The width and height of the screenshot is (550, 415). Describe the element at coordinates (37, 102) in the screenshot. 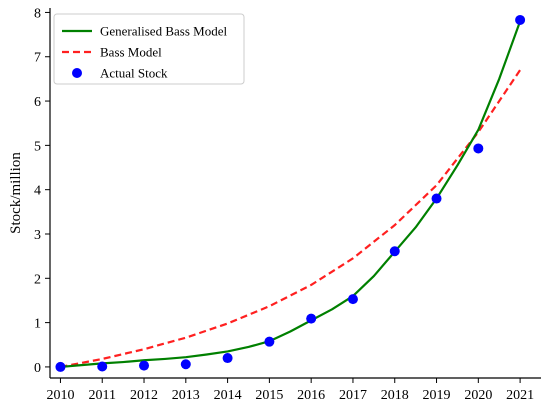

I see `y-tick-label: 6` at that location.